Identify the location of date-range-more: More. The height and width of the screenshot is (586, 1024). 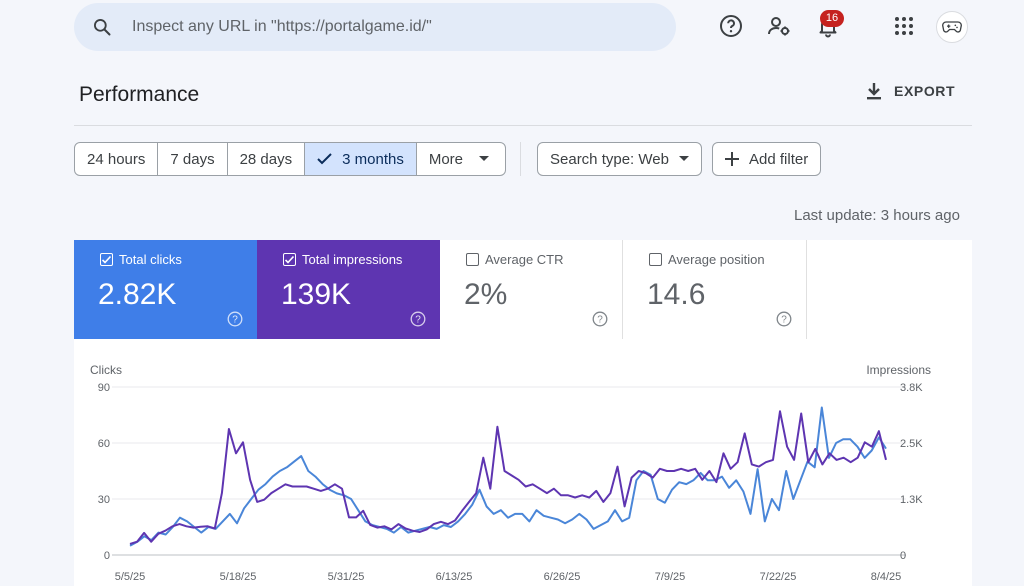
(461, 159).